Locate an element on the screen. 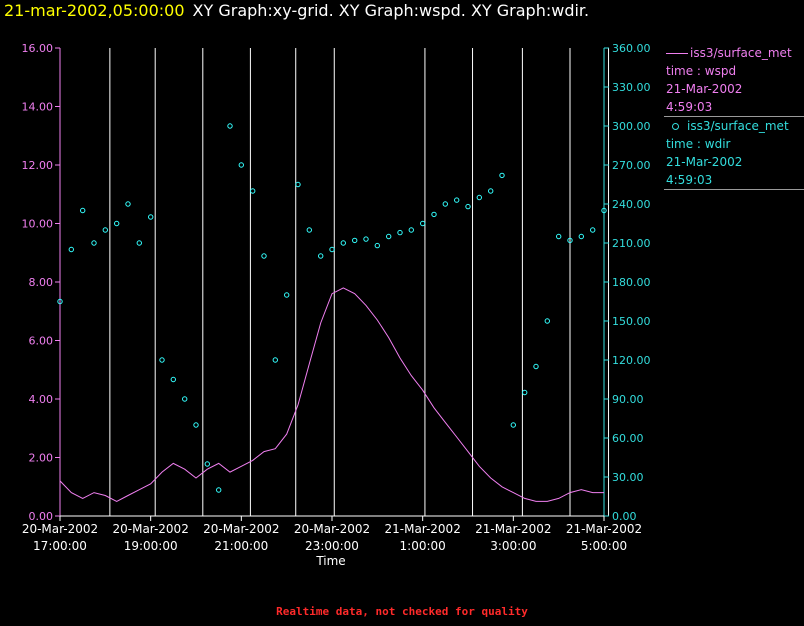 This screenshot has height=626, width=804. y-right-tick-label: 300.00 is located at coordinates (631, 126).